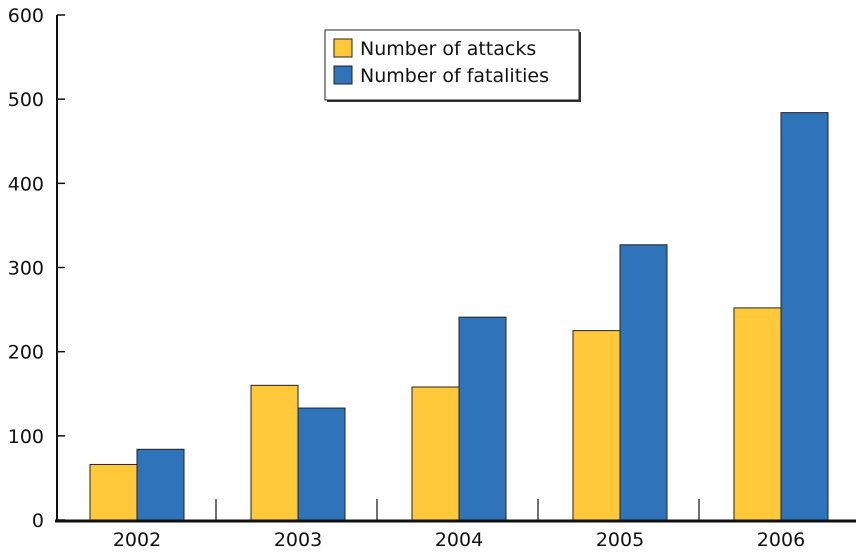 This screenshot has height=558, width=856. Describe the element at coordinates (343, 75) in the screenshot. I see `legend-swatch-fatalities` at that location.